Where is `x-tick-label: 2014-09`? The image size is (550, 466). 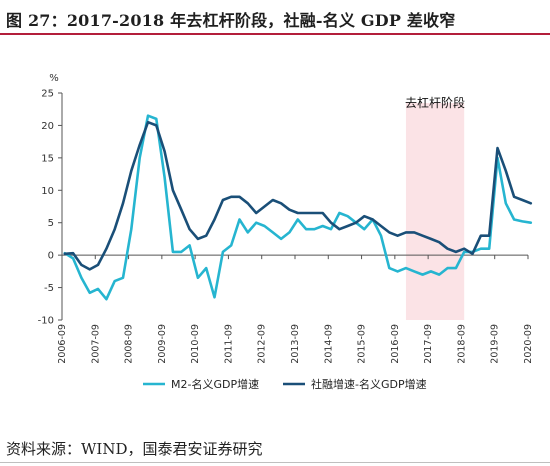 x-tick-label: 2014-09 is located at coordinates (328, 344).